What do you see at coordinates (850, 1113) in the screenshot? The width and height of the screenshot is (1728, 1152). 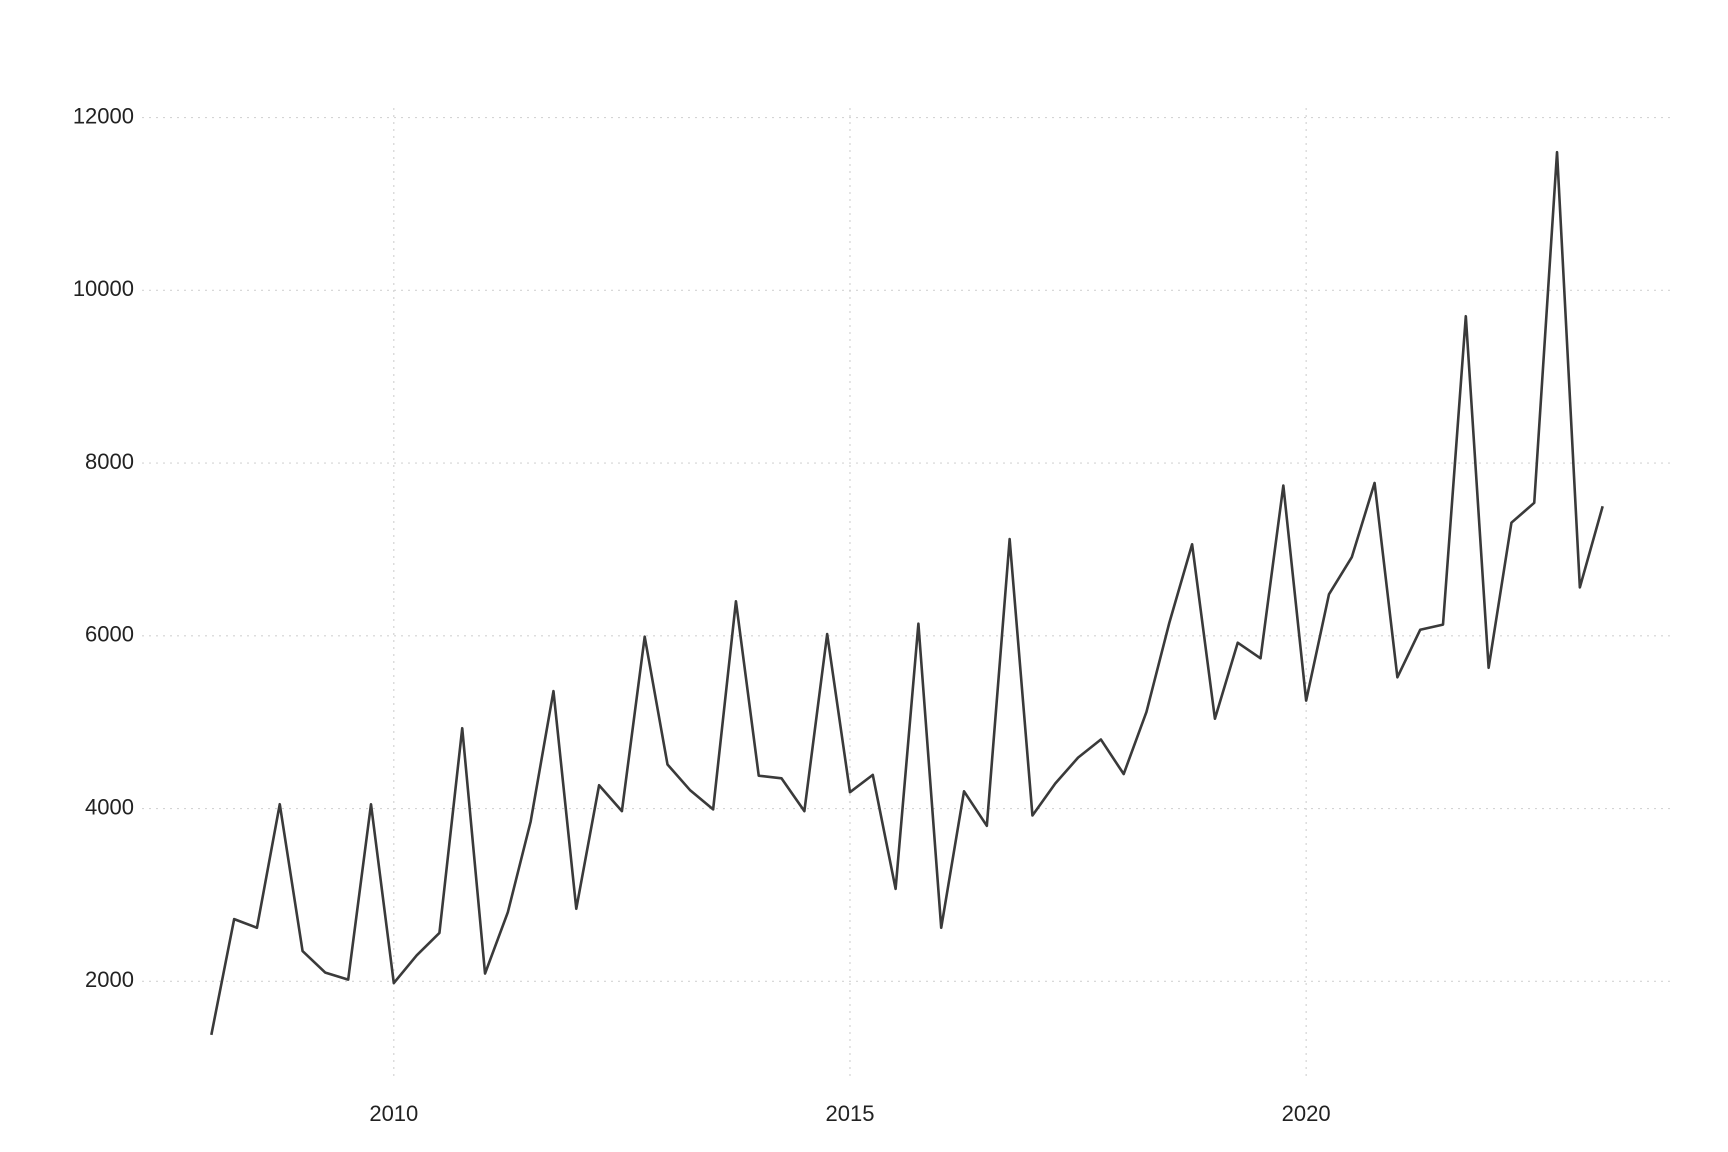 I see `x-tick-label: 2015` at bounding box center [850, 1113].